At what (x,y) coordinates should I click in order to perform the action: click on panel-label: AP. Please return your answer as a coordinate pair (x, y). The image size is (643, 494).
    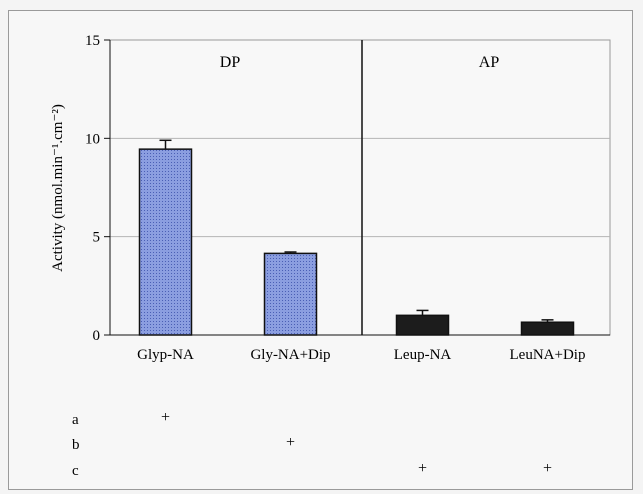
    Looking at the image, I should click on (489, 62).